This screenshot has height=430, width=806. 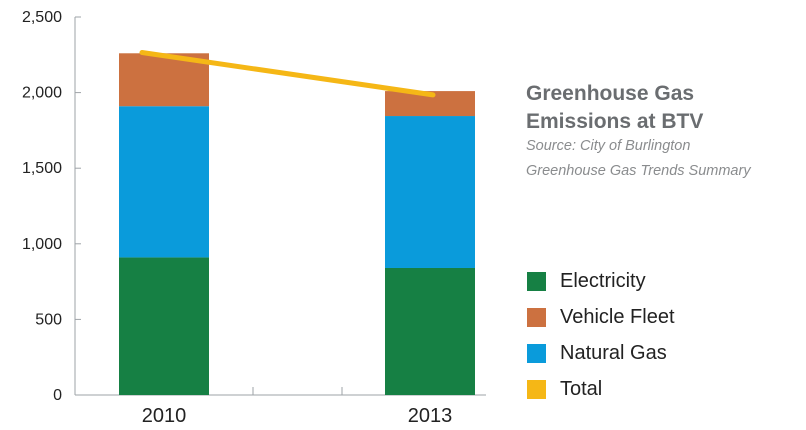 I want to click on bar-electricity-2013, so click(x=430, y=331).